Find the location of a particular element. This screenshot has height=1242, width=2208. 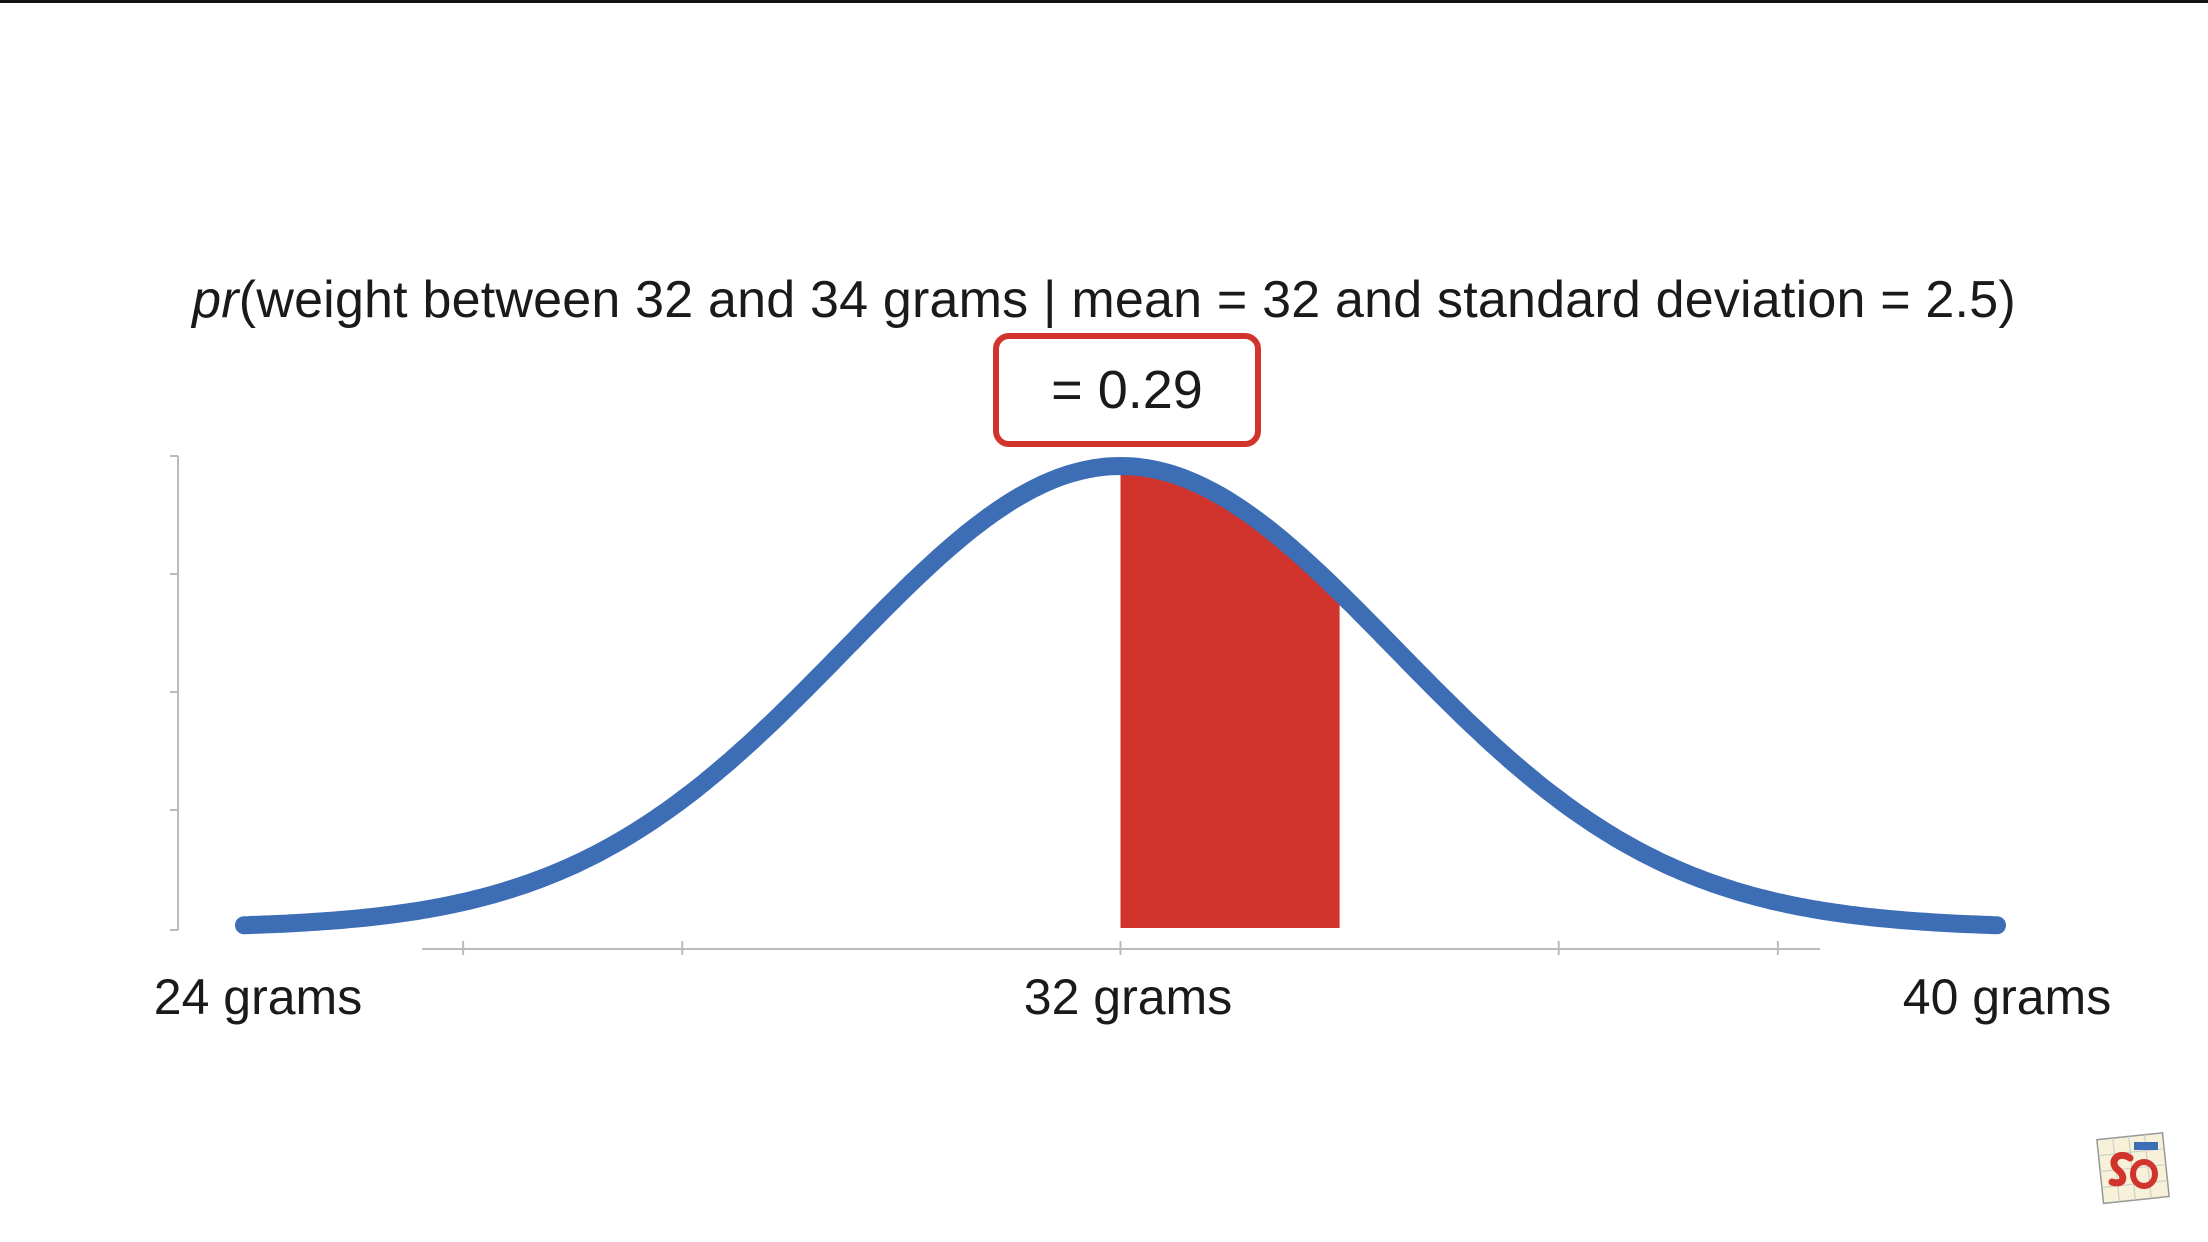

formula-pr: pr is located at coordinates (215, 300).